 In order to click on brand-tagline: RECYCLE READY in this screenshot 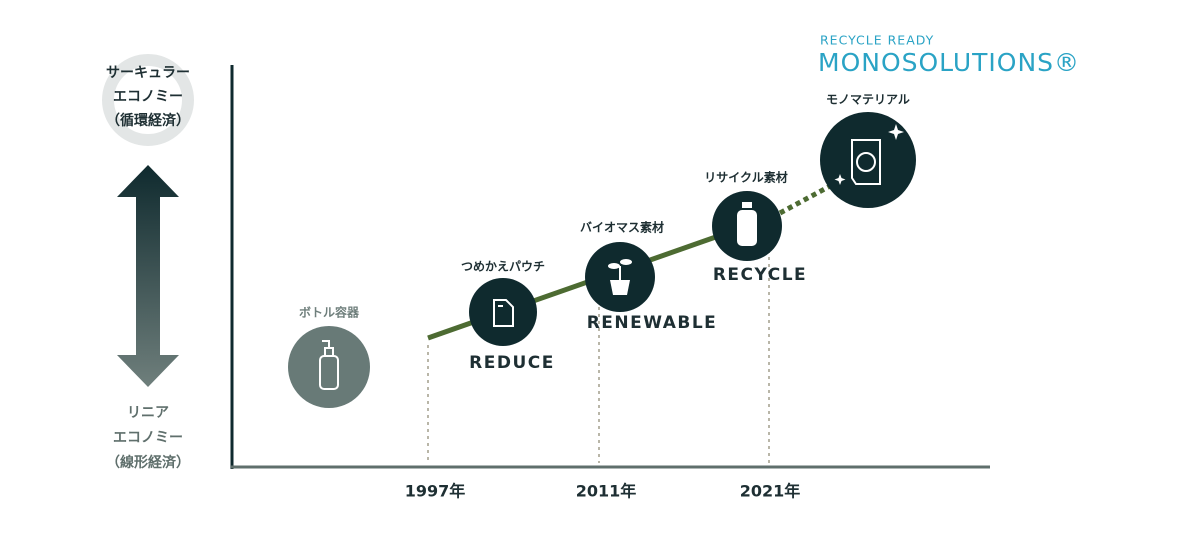, I will do `click(877, 40)`.